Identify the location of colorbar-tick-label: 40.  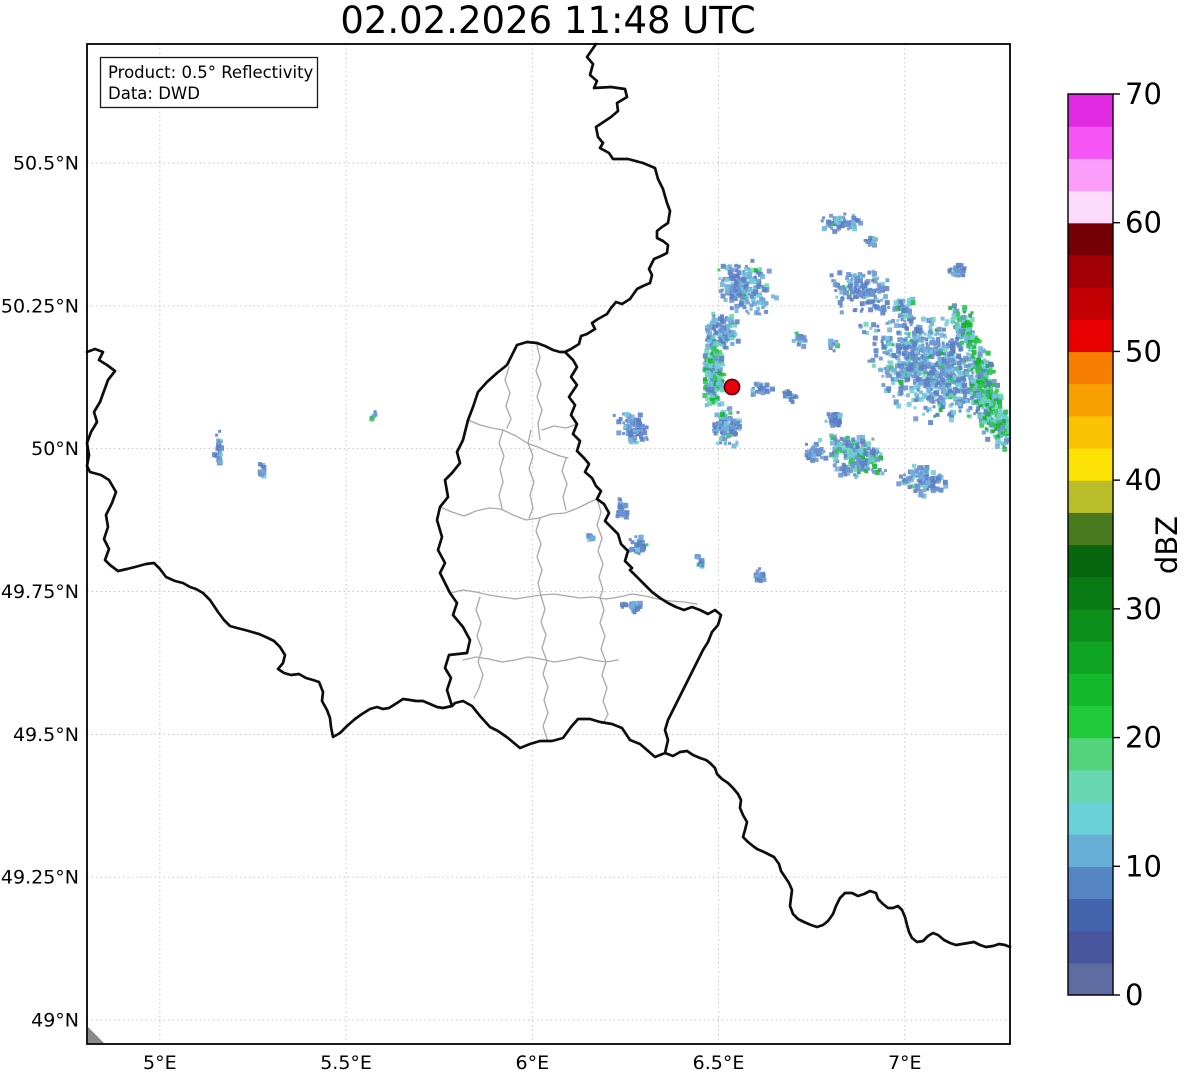
(1143, 480).